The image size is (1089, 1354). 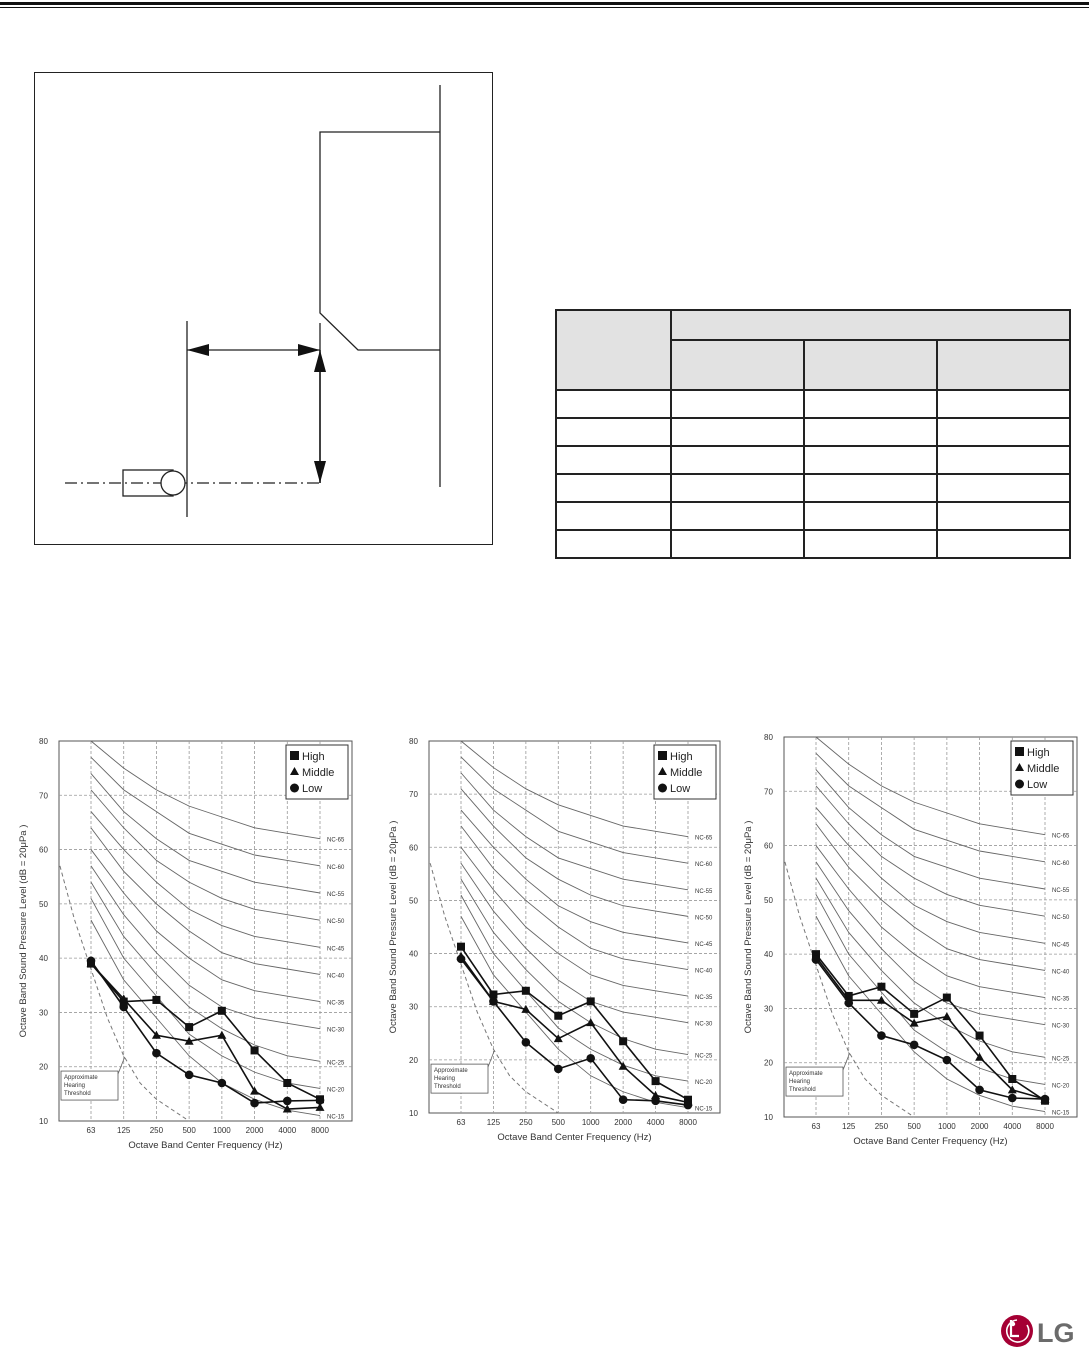 What do you see at coordinates (294, 788) in the screenshot?
I see `legend-circle-icon` at bounding box center [294, 788].